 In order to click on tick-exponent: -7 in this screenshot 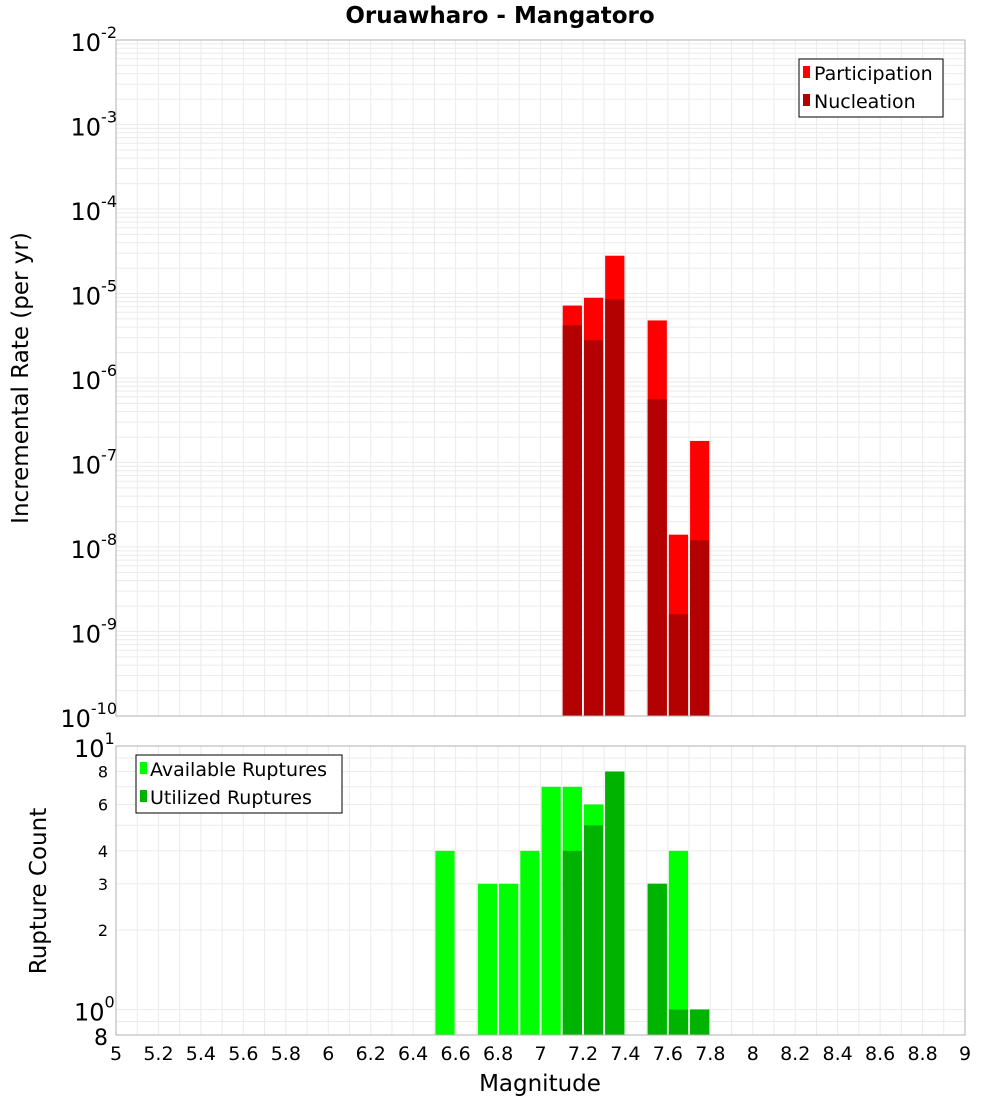, I will do `click(109, 455)`.